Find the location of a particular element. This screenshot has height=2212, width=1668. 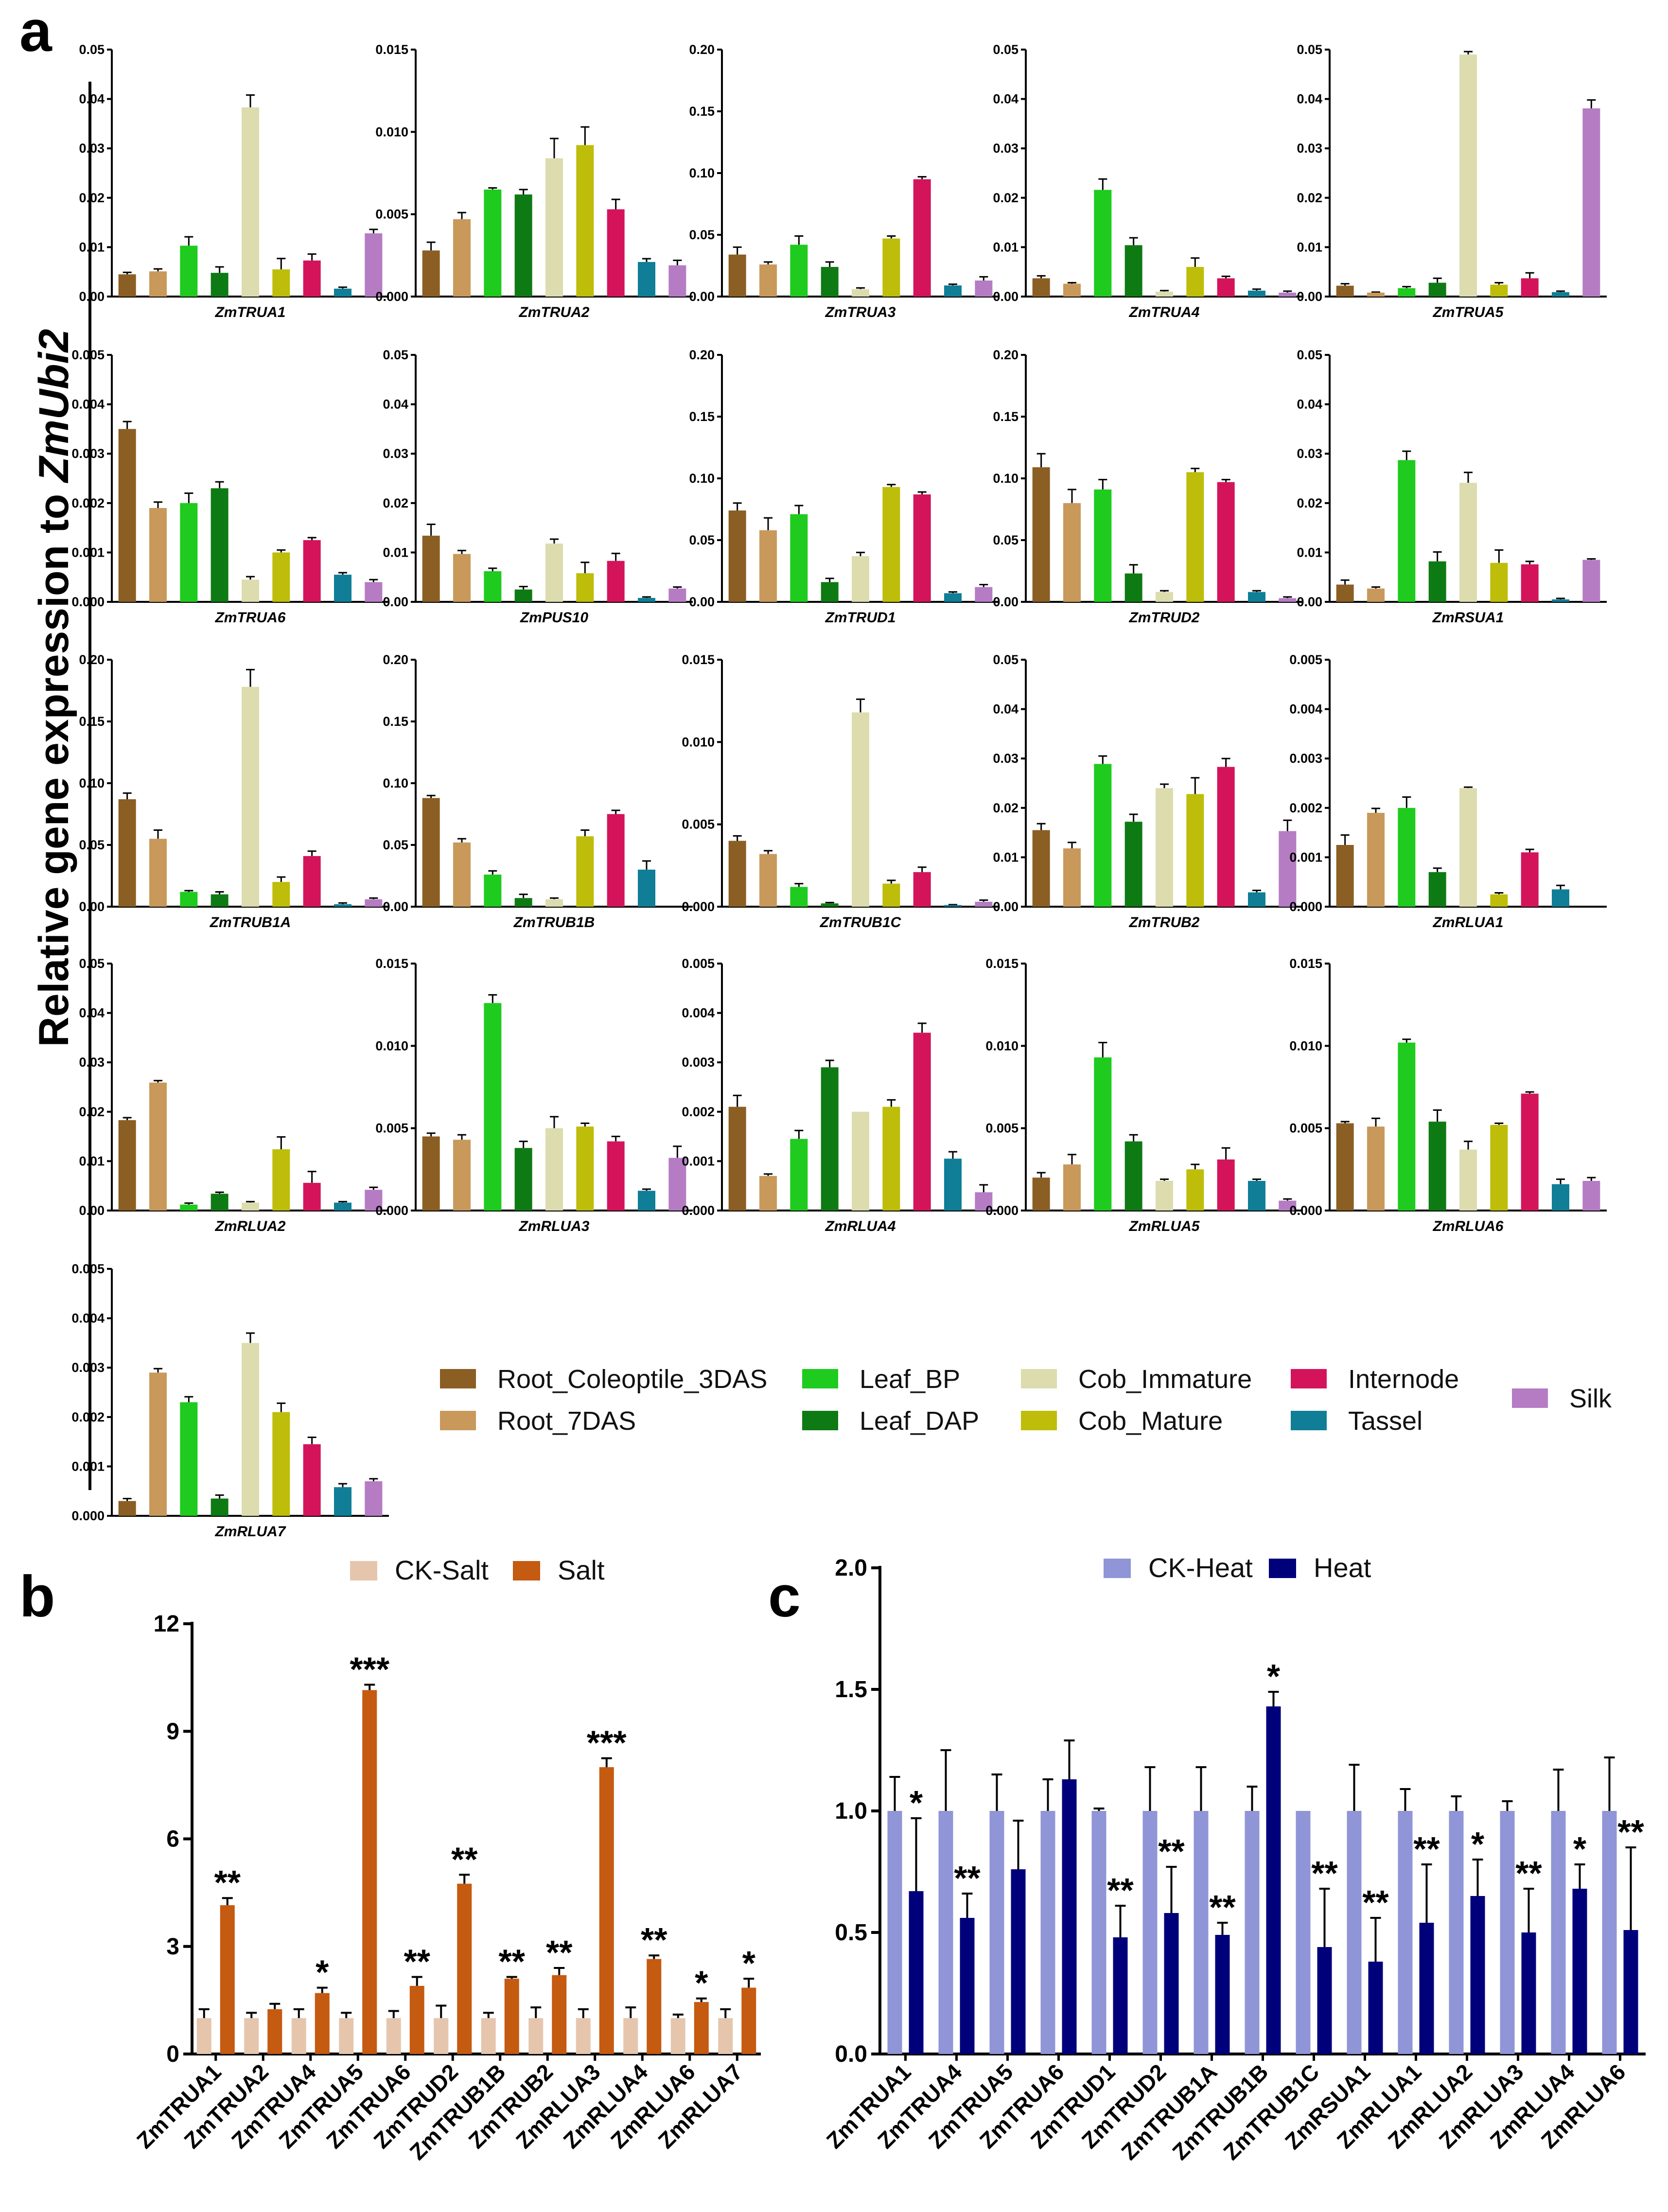

gene-label: ZmRLUA5 is located at coordinates (1164, 1226).